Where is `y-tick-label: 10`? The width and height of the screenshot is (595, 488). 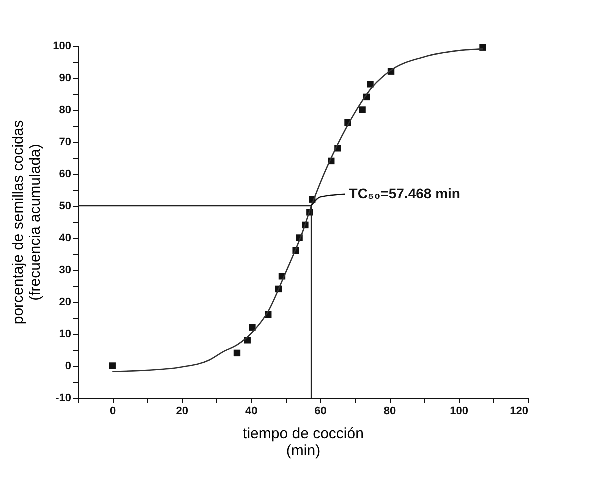 y-tick-label: 10 is located at coordinates (65, 334).